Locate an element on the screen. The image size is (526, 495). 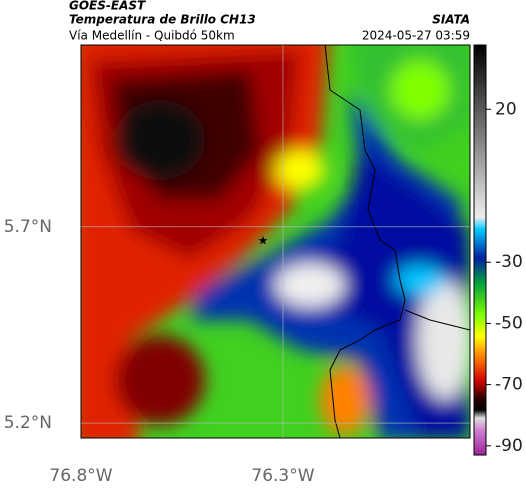
source: SIATA is located at coordinates (451, 20).